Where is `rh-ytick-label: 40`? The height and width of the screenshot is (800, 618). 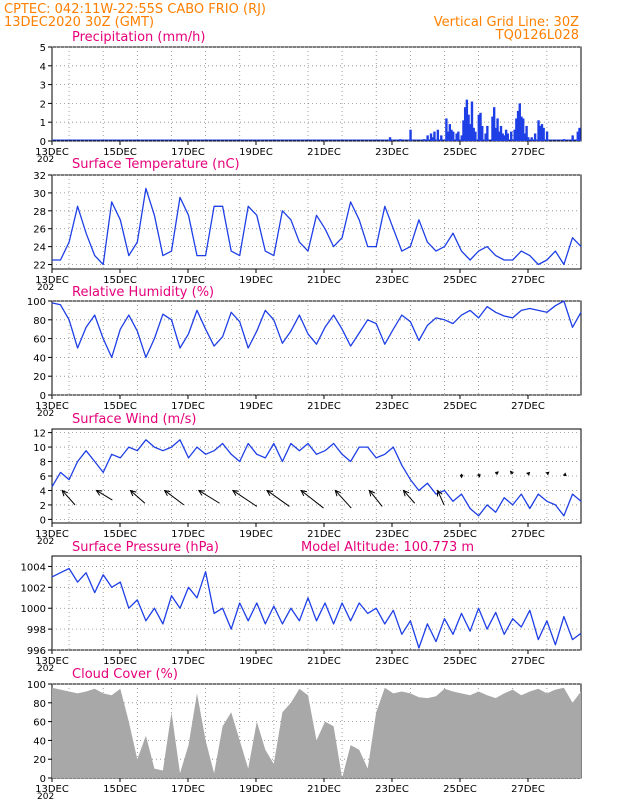
rh-ytick-label: 40 is located at coordinates (39, 358).